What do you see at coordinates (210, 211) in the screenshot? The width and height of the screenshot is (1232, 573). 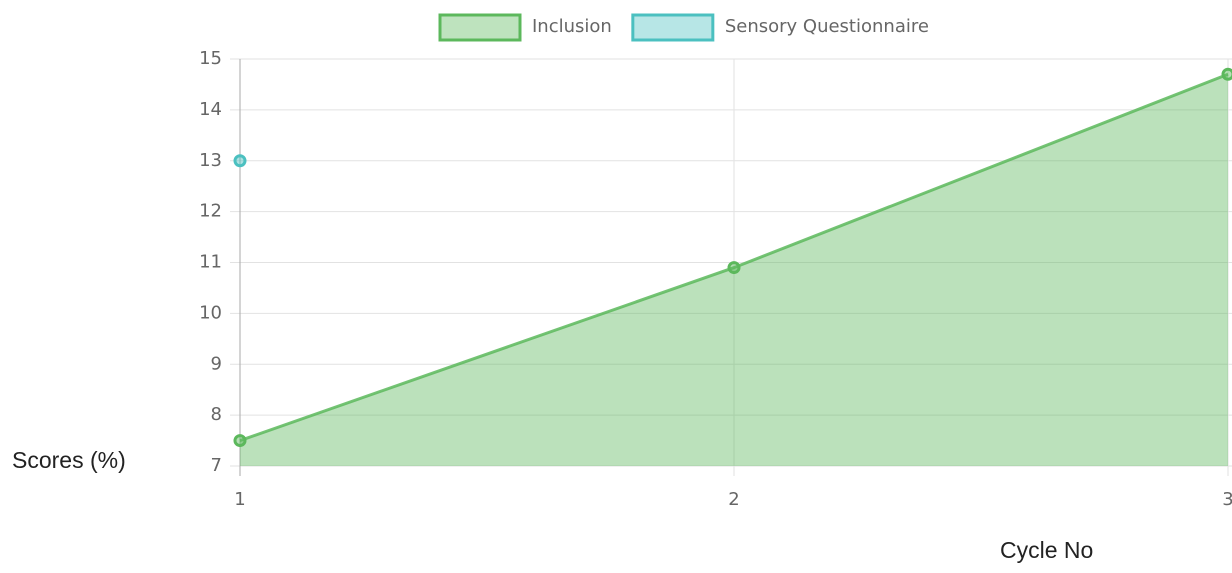 I see `y-tick-label: 12` at bounding box center [210, 211].